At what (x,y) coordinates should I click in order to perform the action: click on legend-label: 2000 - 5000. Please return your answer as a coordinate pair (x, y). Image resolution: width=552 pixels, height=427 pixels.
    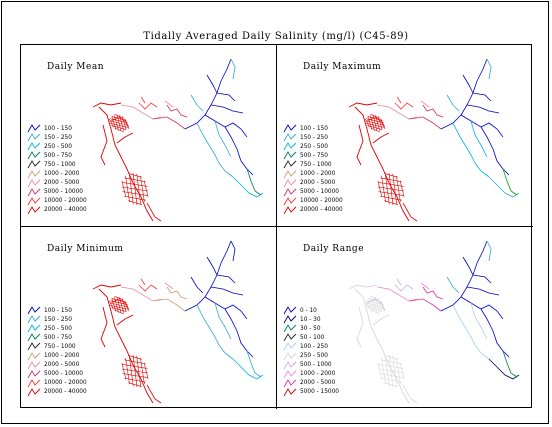
    Looking at the image, I should click on (62, 365).